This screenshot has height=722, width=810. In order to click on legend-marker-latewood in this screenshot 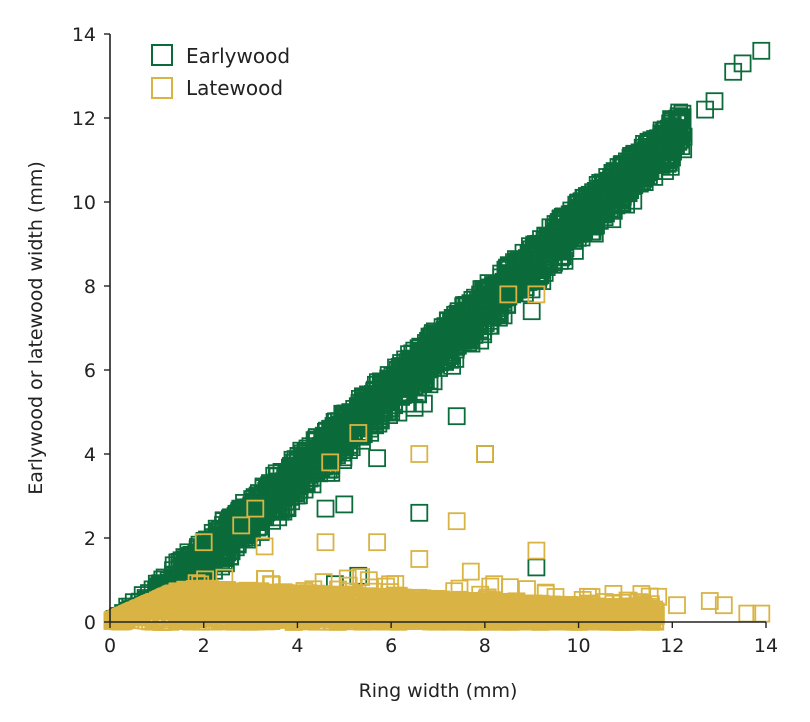, I will do `click(162, 88)`.